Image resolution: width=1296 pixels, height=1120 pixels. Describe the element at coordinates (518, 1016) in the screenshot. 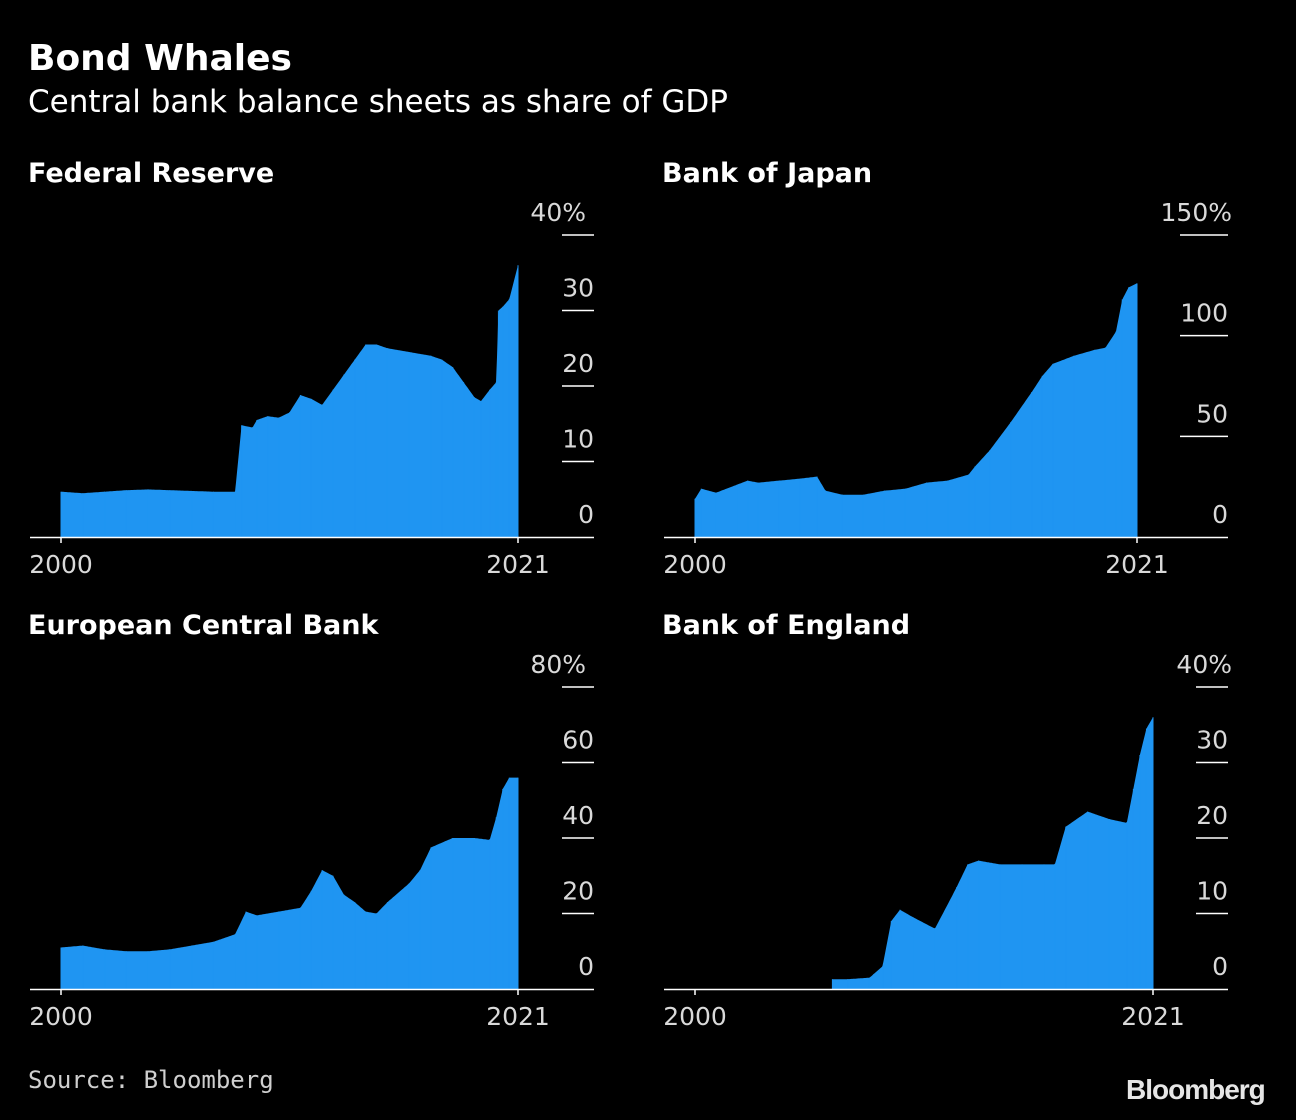

I see `ecb-x-tick-label-1: 2021` at that location.